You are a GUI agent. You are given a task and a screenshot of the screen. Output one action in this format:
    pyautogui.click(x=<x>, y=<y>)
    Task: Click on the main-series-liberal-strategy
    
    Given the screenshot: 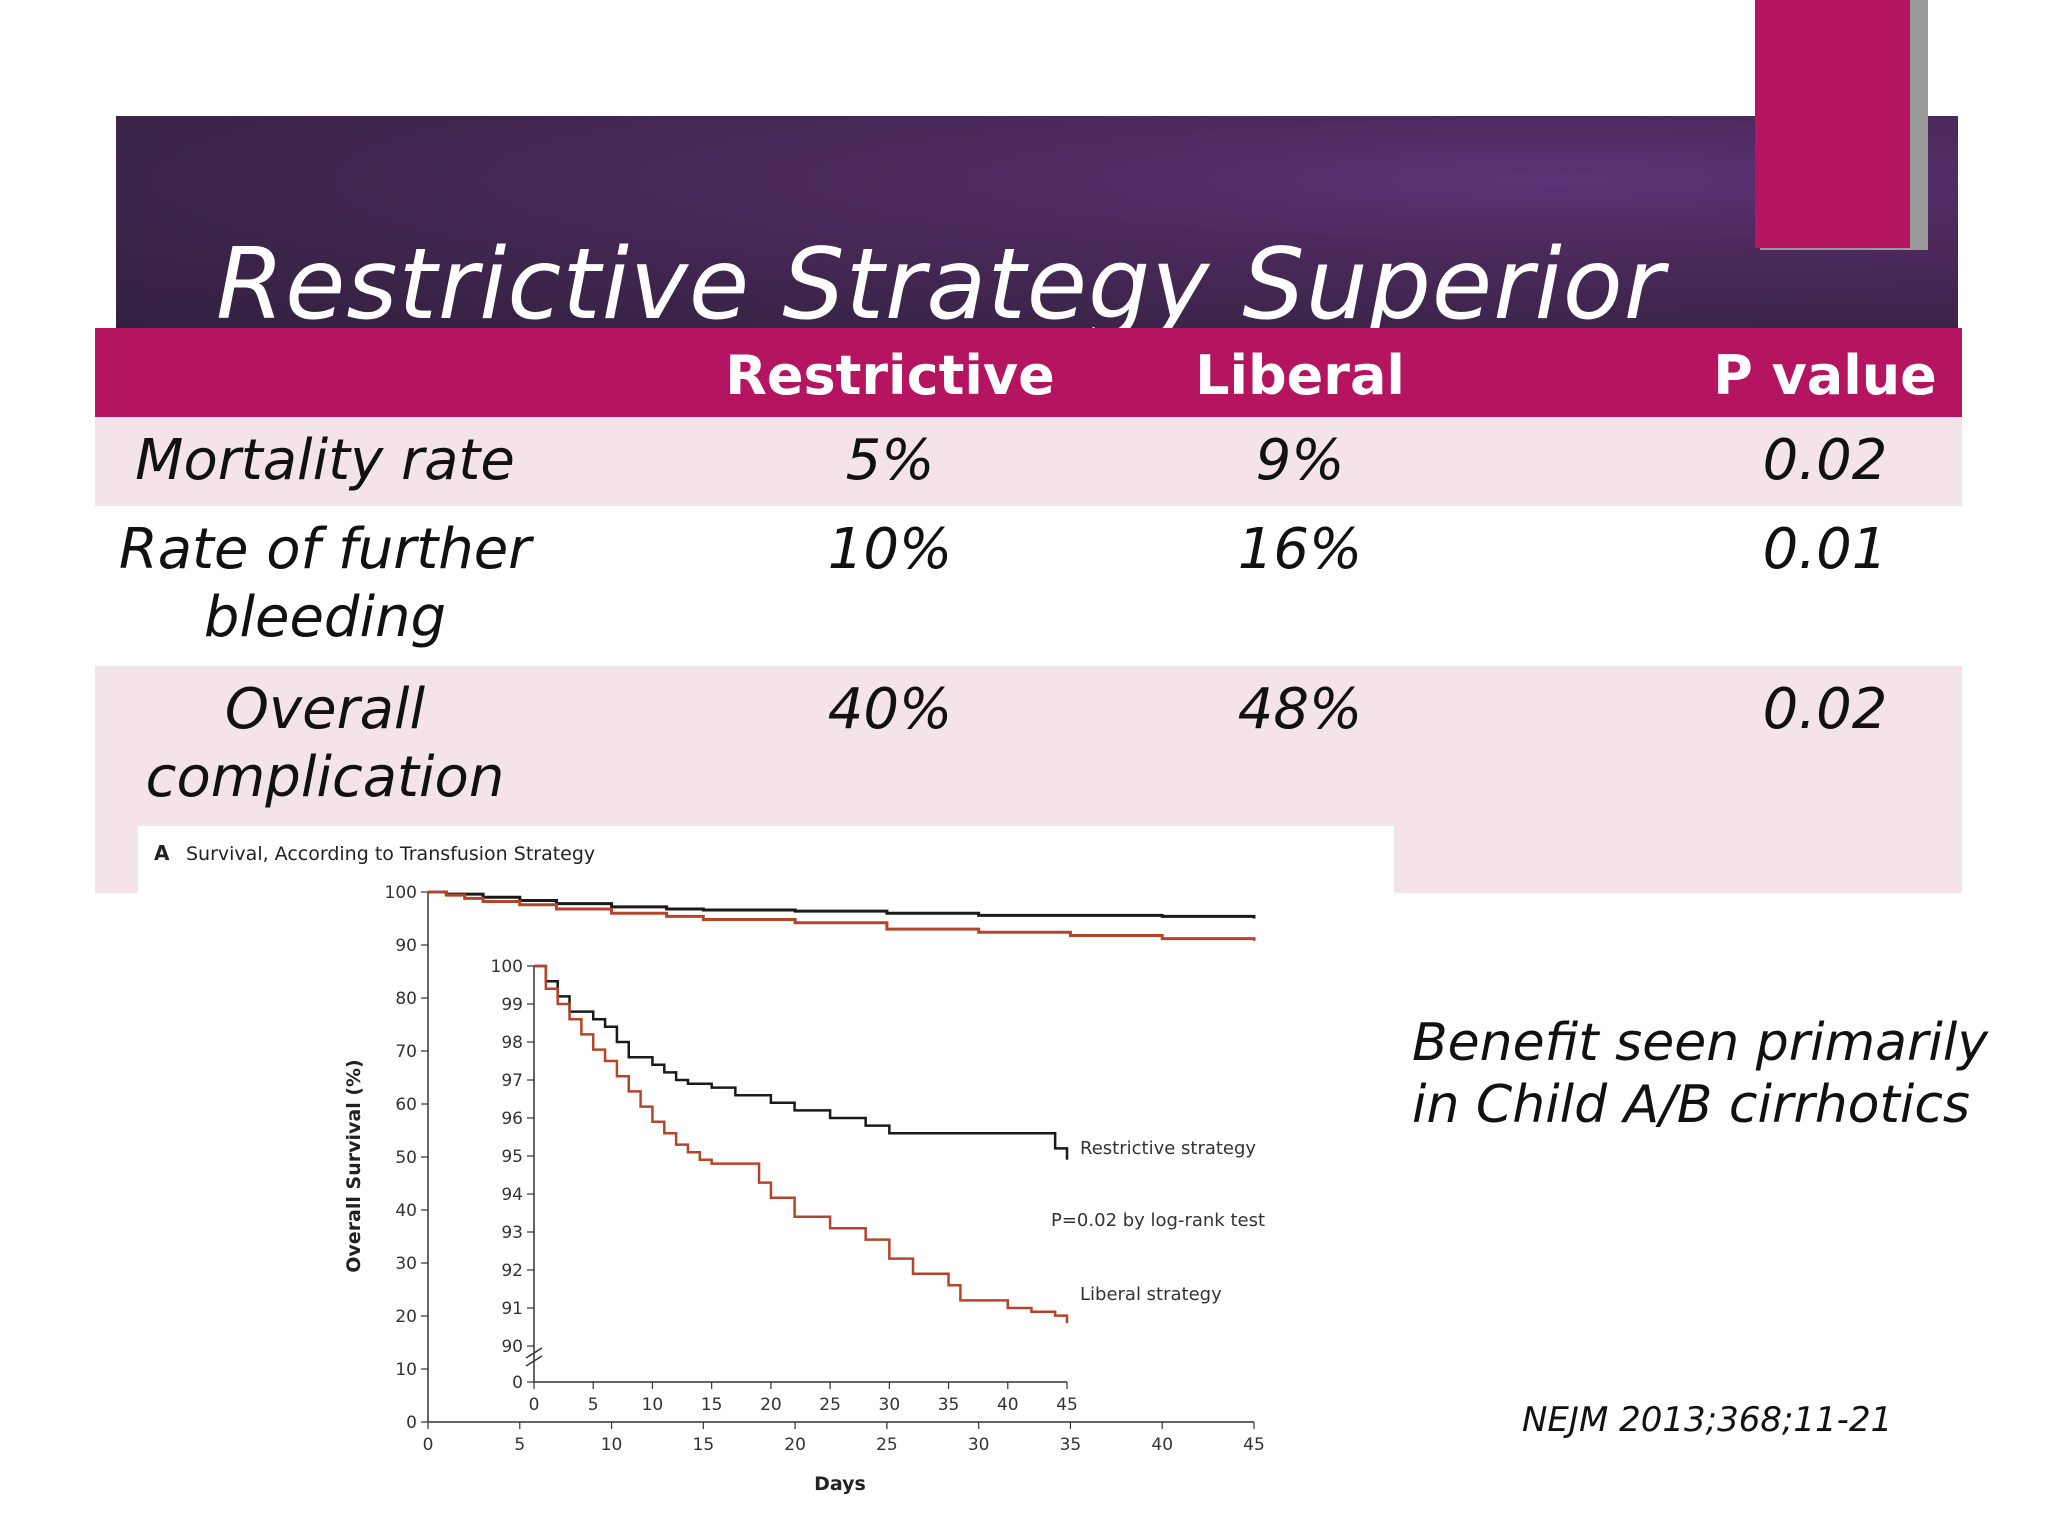 What is the action you would take?
    pyautogui.click(x=842, y=915)
    